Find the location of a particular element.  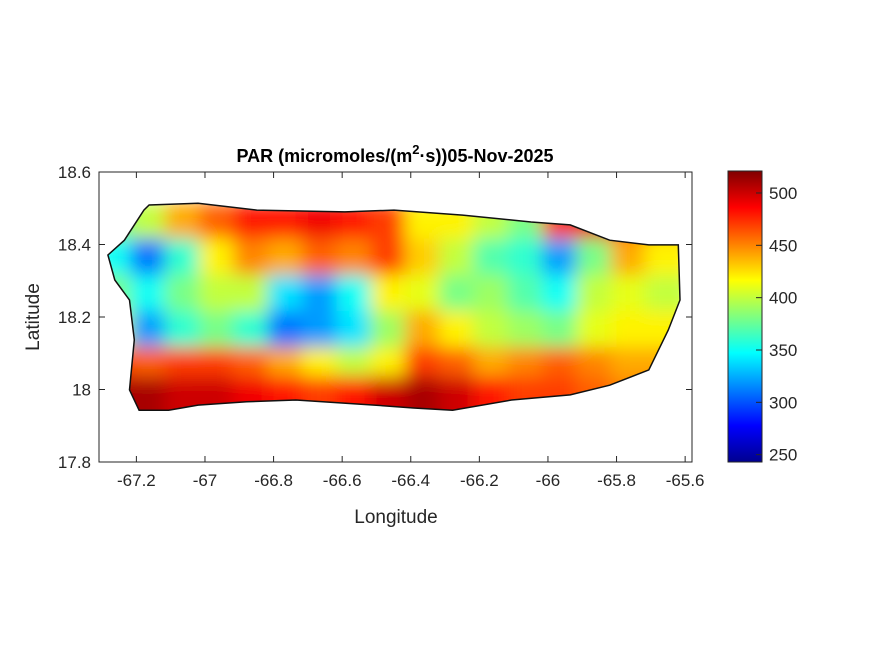

colorbar-tick-label: 400 is located at coordinates (783, 298).